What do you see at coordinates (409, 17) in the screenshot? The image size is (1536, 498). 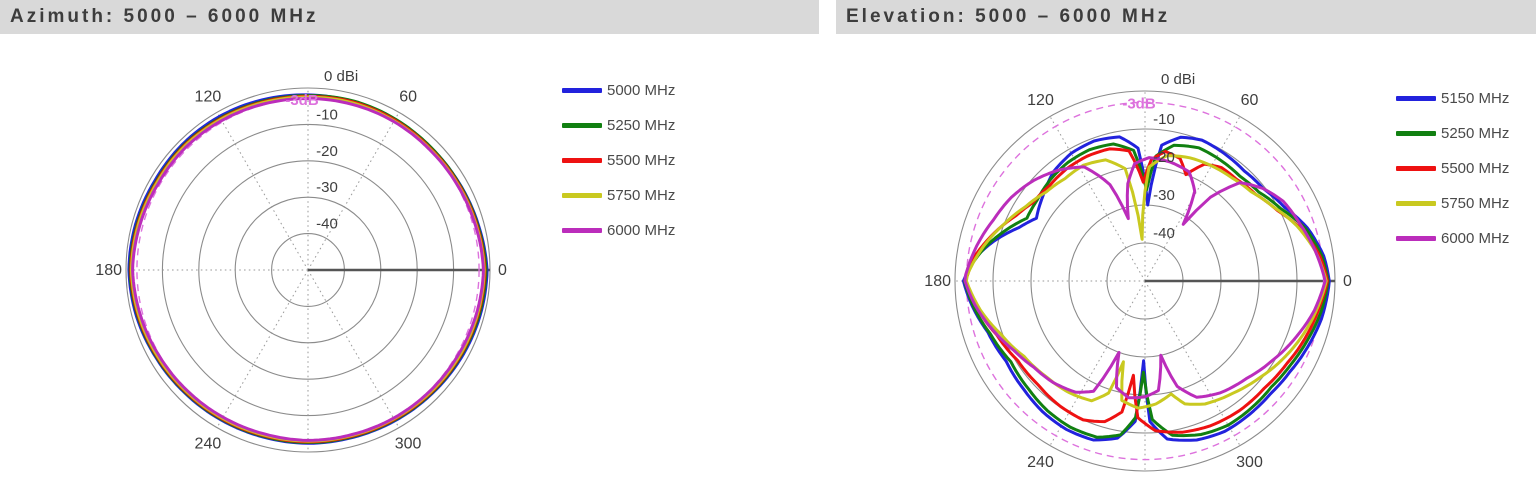 I see `azimuth-panel-header: Azimuth: 5000 – 6000 MHz` at bounding box center [409, 17].